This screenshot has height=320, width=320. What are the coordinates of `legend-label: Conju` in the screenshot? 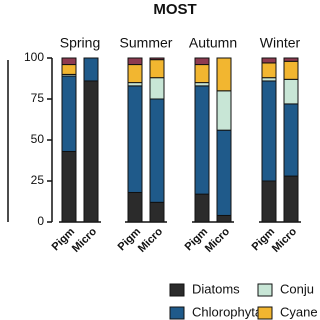 It's located at (297, 288).